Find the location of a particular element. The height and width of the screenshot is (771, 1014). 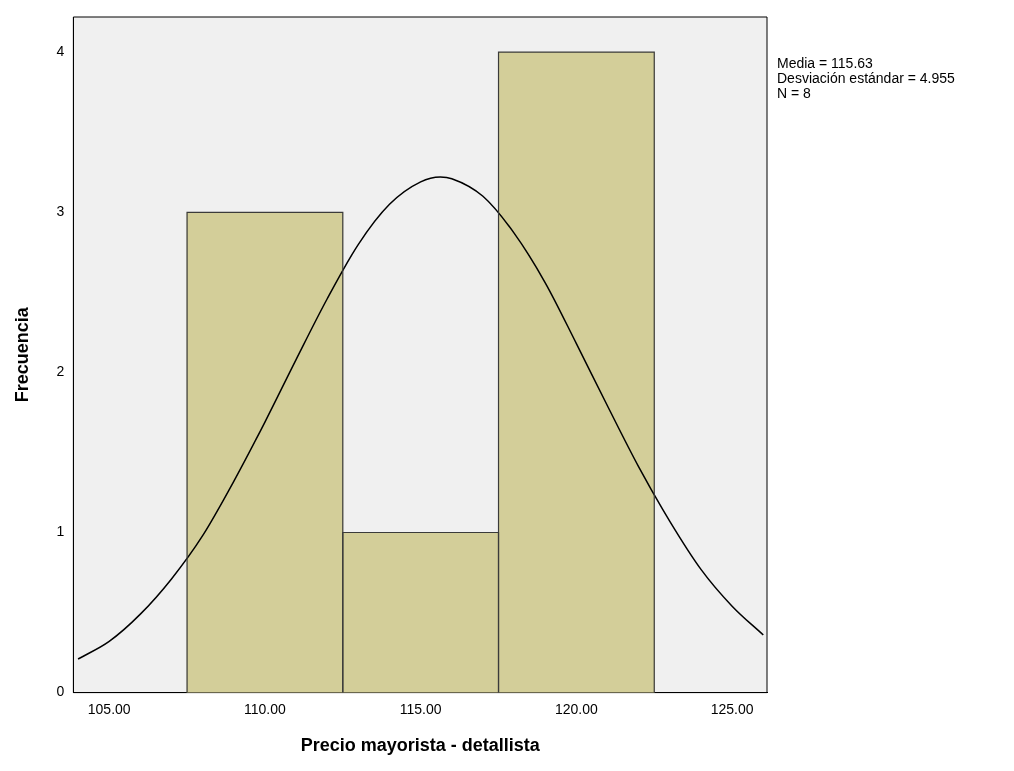

text: N = 8 is located at coordinates (794, 92).